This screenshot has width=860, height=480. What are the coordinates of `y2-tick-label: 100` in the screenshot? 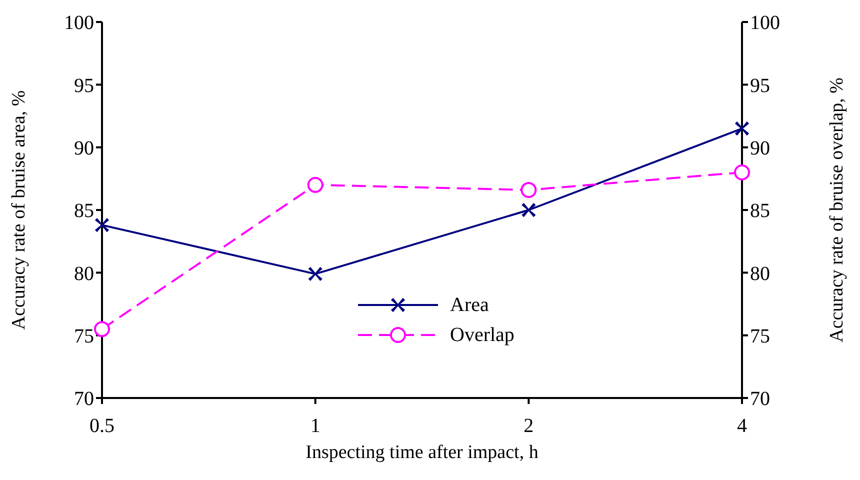 It's located at (765, 23).